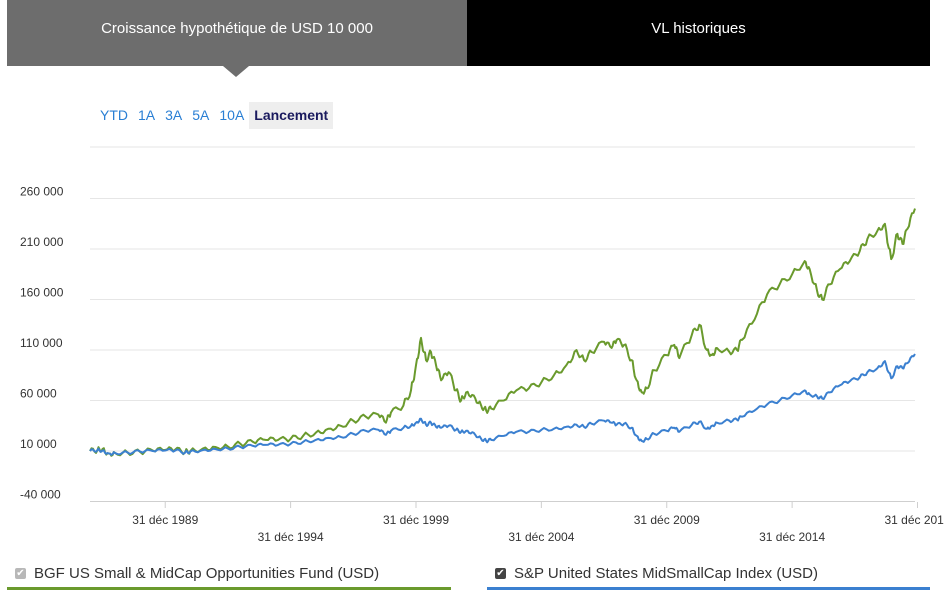  Describe the element at coordinates (214, 115) in the screenshot. I see `range-selector: YTD 1A 3A 5A 10A Lancement` at that location.